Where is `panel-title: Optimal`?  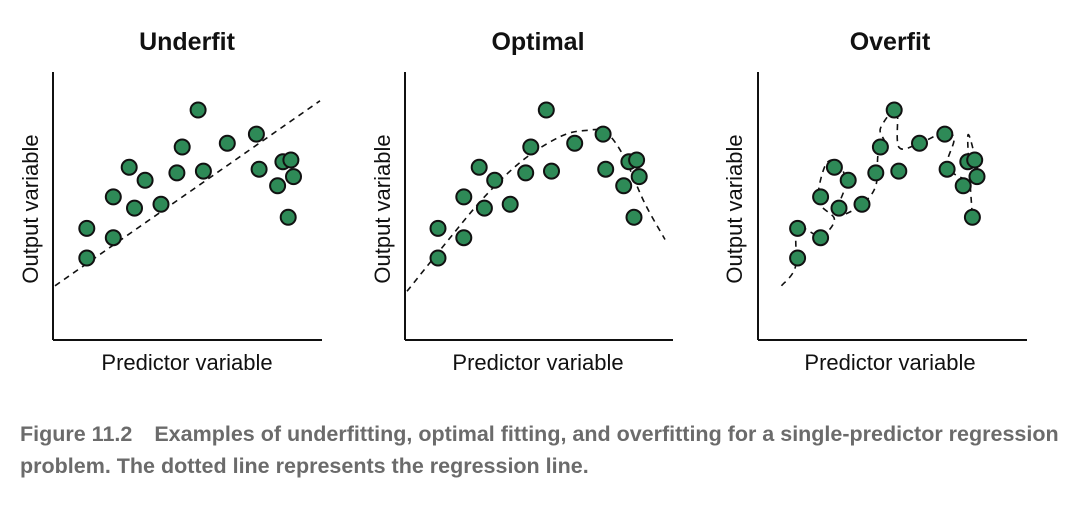
panel-title: Optimal is located at coordinates (537, 42).